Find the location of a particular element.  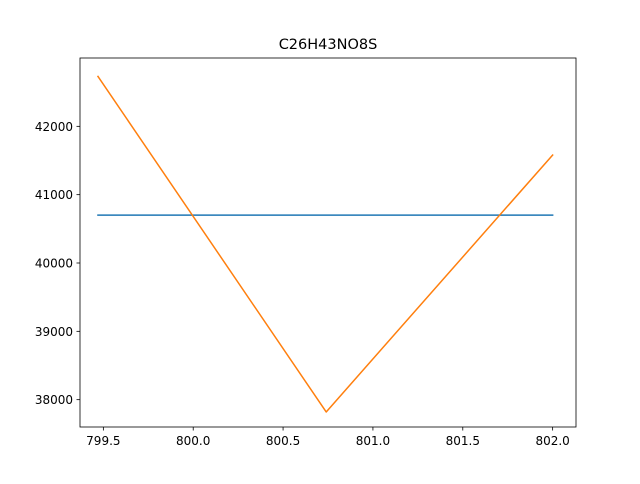

y-tick-label: 41000 is located at coordinates (54, 195).